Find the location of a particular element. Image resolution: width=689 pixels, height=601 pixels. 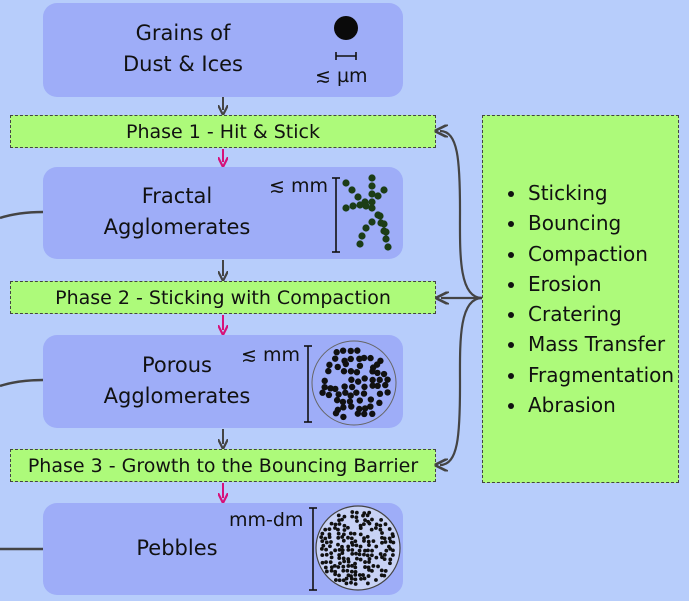

list-item: Bouncing is located at coordinates (593, 223).